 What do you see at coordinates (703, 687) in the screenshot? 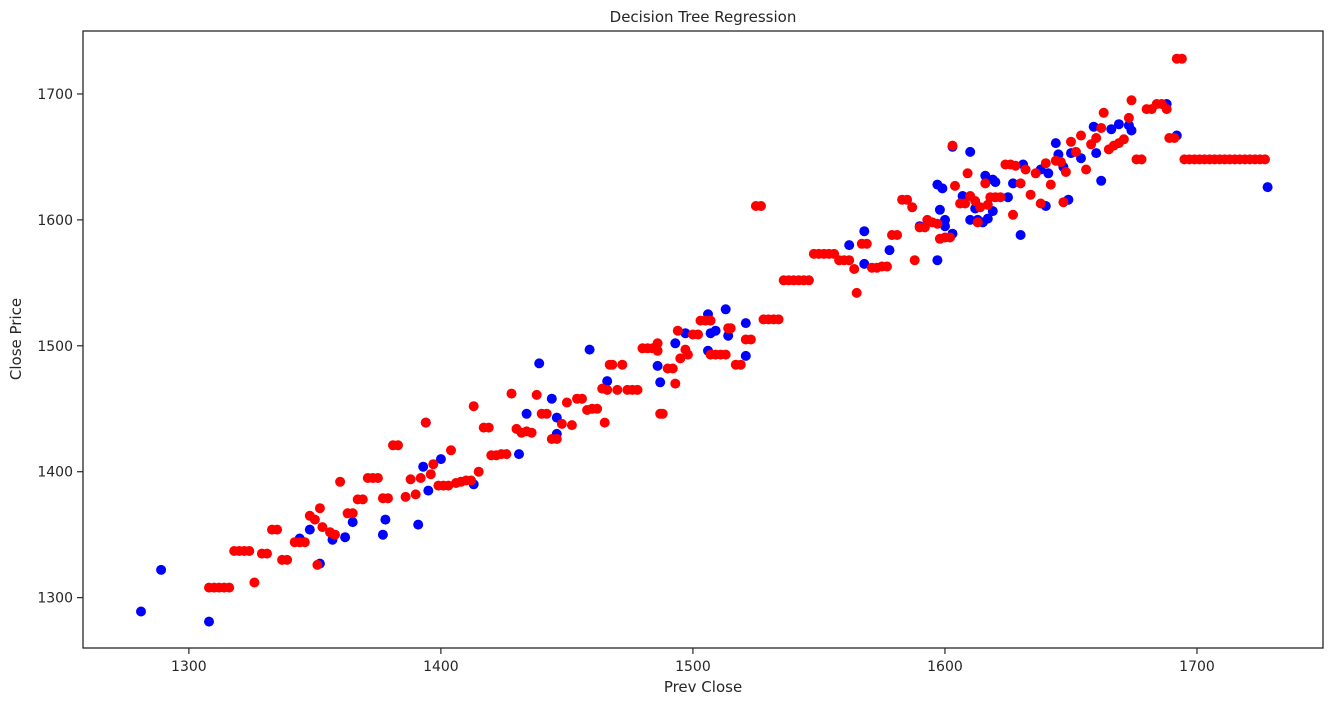
I see `x-axis-label: Prev Close` at bounding box center [703, 687].